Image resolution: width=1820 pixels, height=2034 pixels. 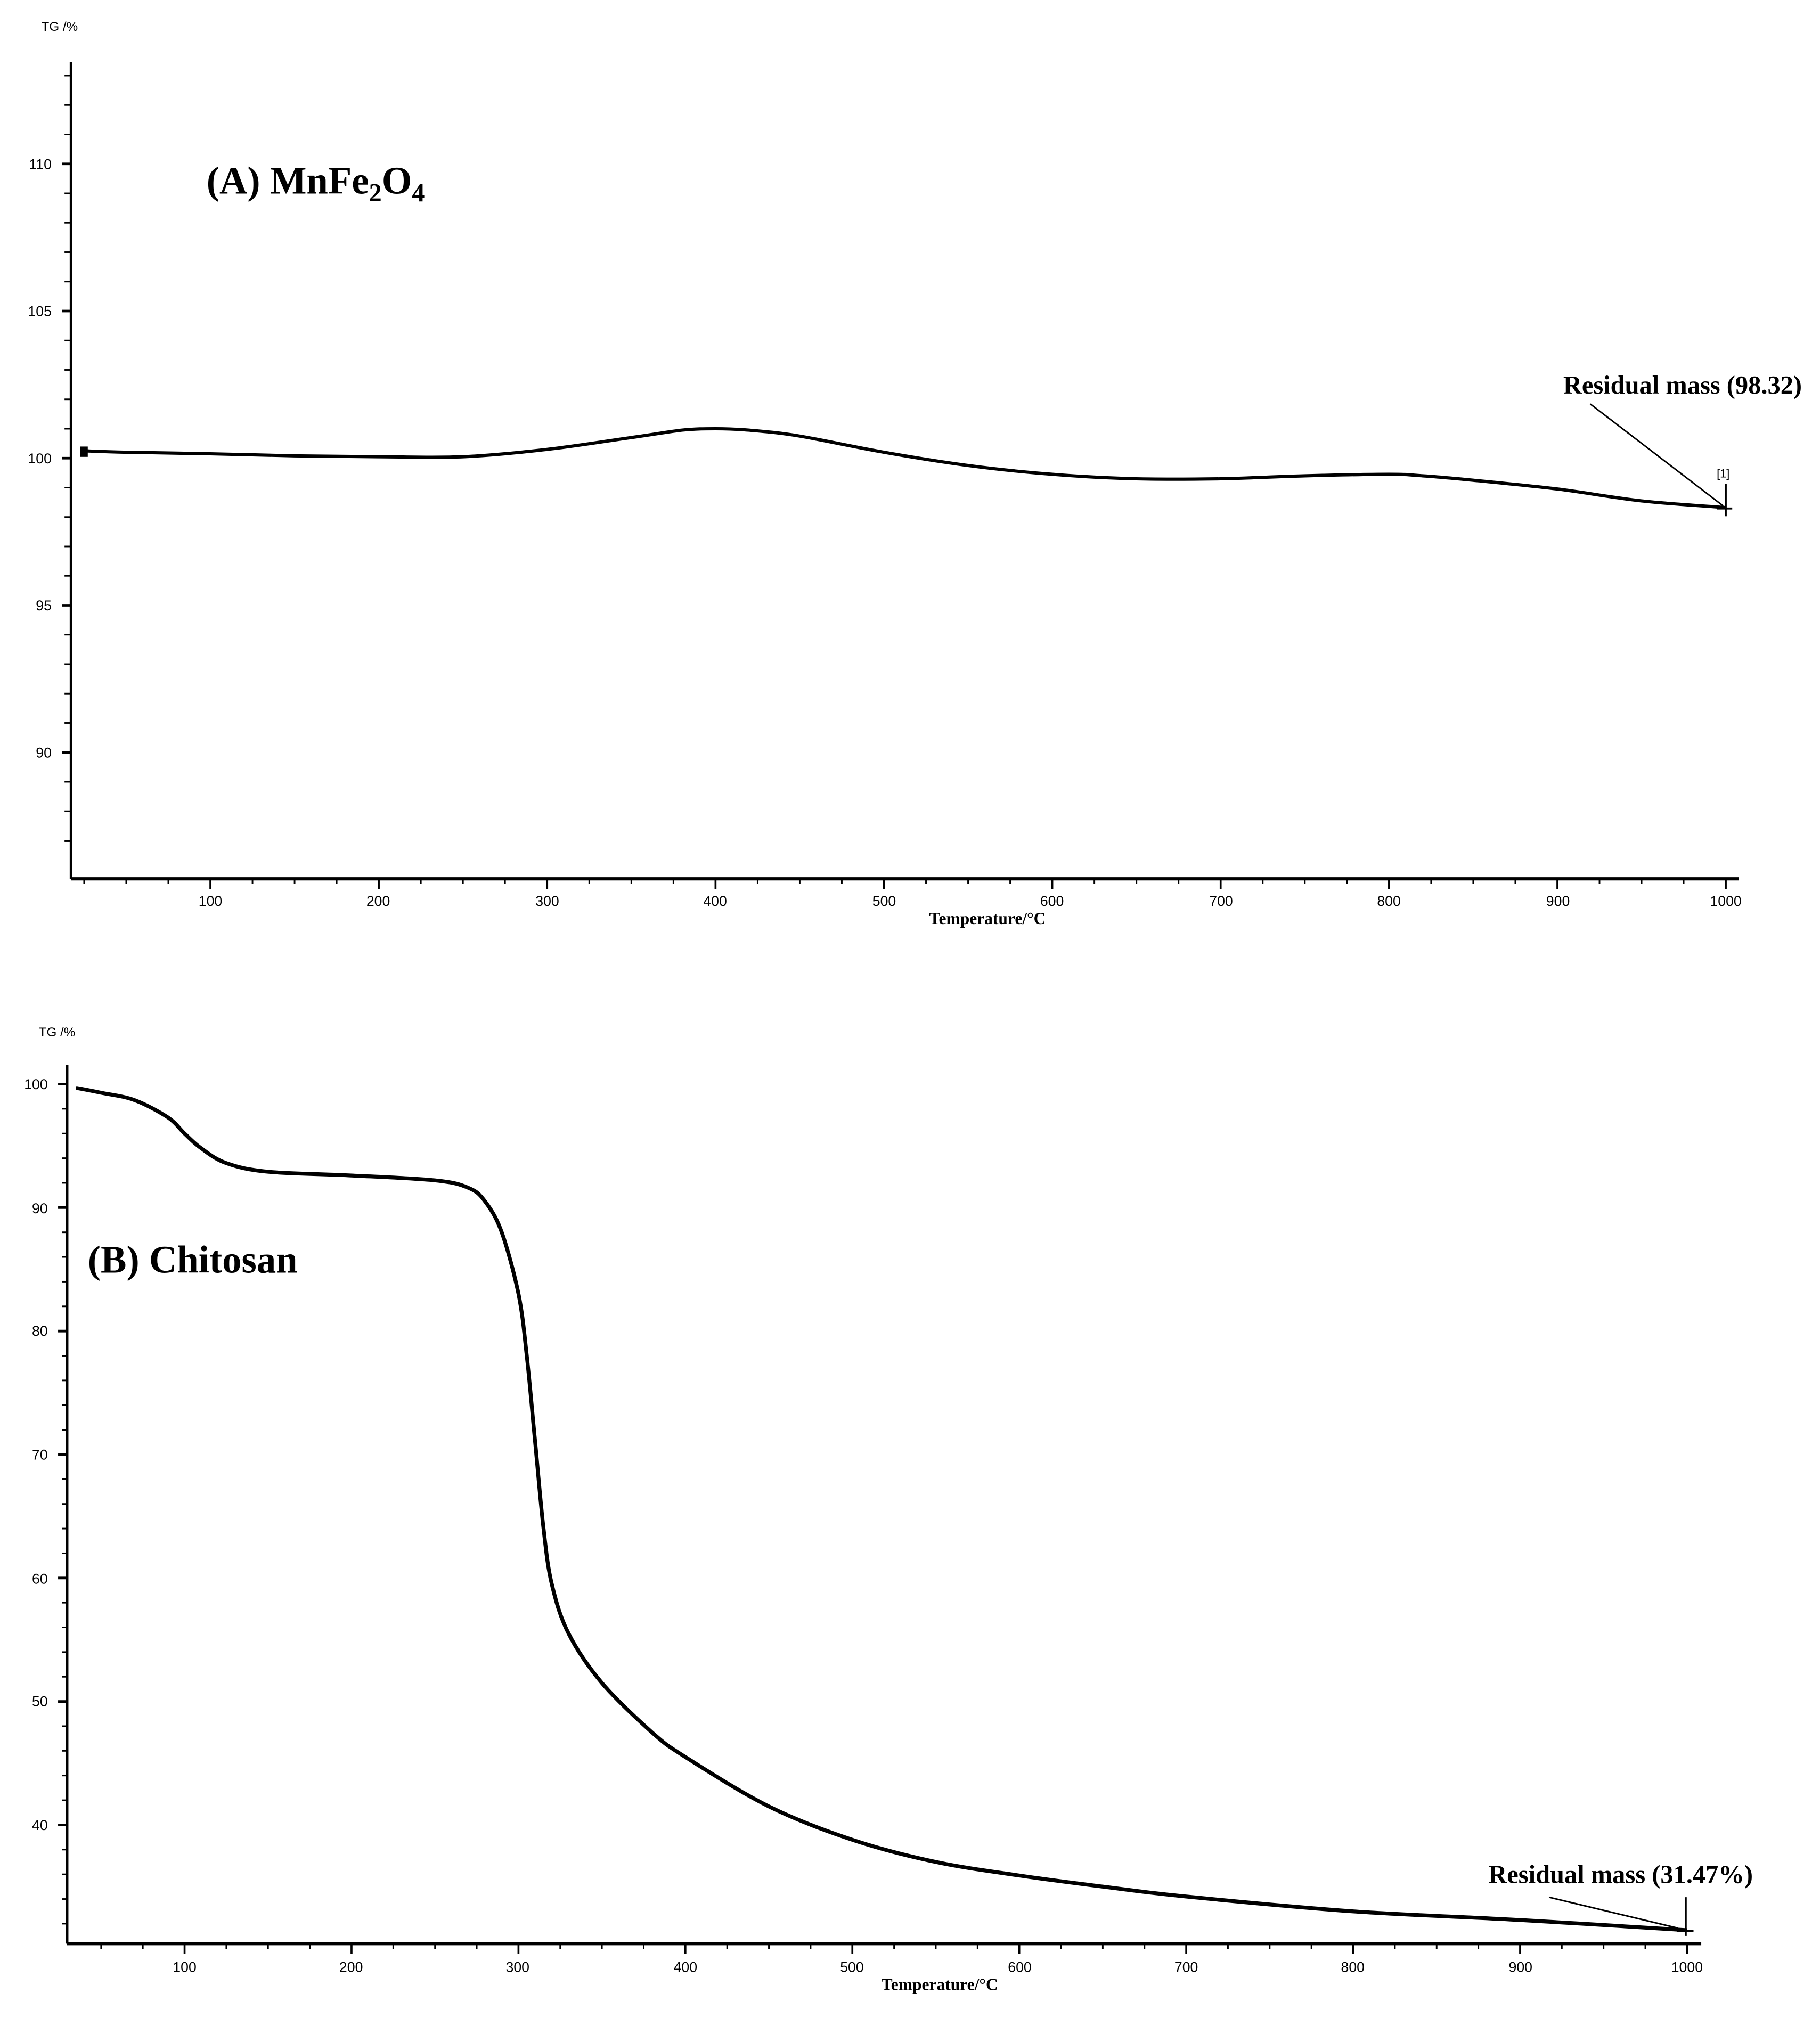 I want to click on panel-a-annotation-leader, so click(x=1656, y=455).